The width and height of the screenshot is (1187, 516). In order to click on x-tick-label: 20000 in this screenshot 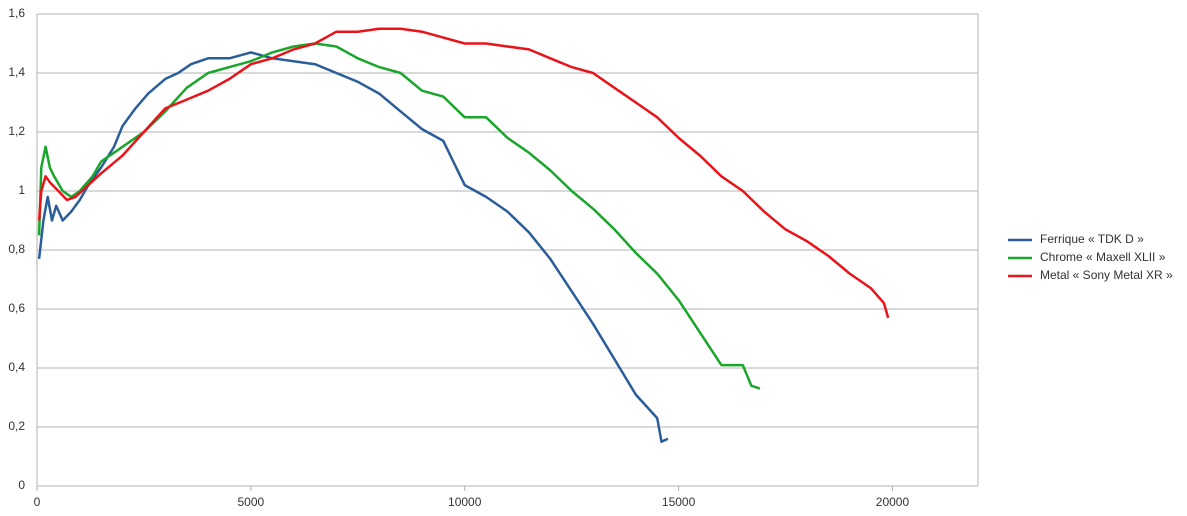, I will do `click(893, 502)`.